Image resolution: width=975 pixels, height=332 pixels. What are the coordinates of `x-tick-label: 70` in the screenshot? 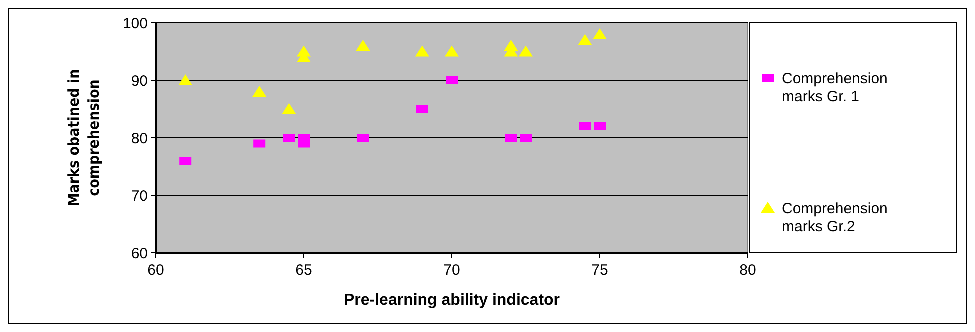 It's located at (452, 270).